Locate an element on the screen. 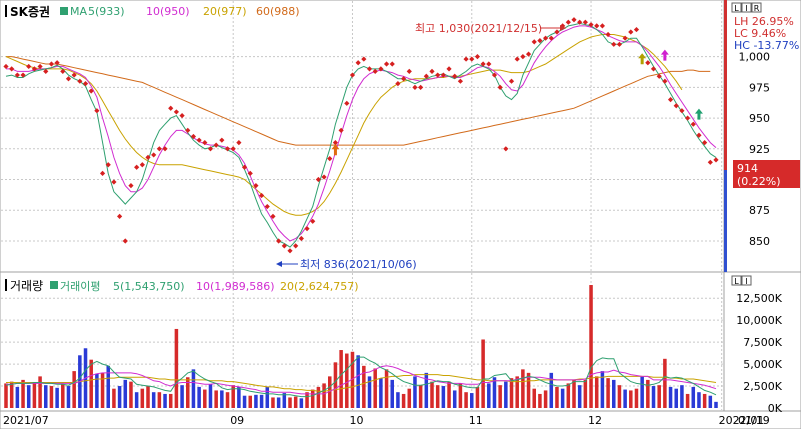 This screenshot has height=429, width=801. volume-button-l-label: L is located at coordinates (736, 281).